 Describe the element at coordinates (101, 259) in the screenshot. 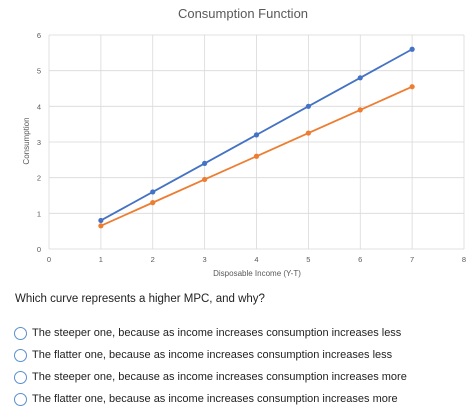

I see `x-tick-label: 1` at that location.